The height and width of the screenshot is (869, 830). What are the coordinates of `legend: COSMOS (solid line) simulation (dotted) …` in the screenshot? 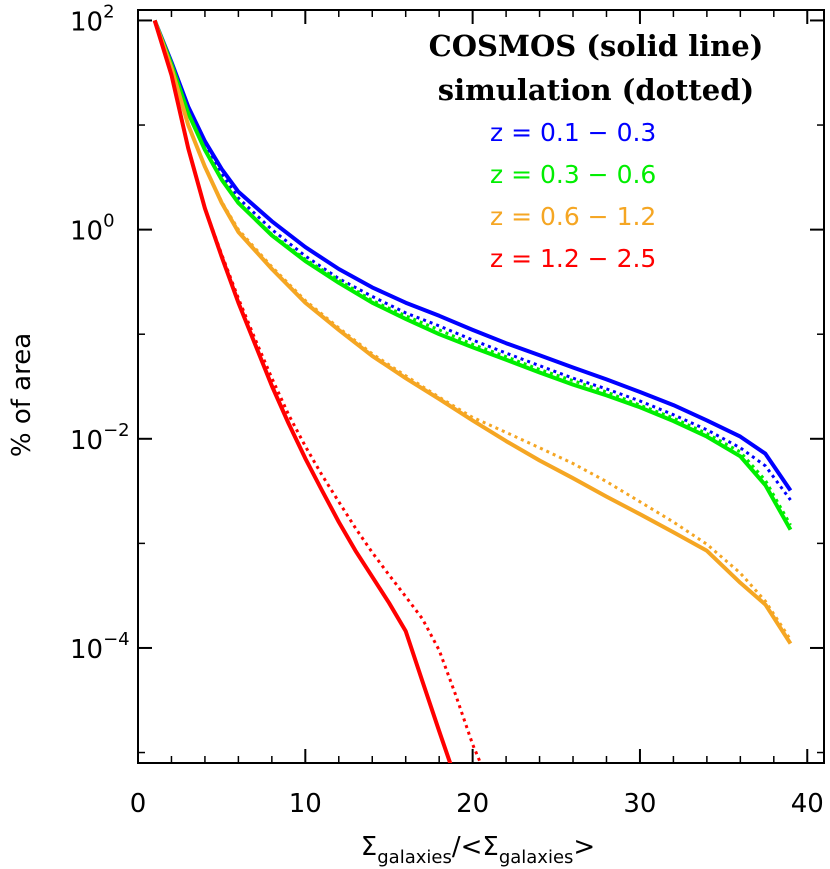 It's located at (596, 151).